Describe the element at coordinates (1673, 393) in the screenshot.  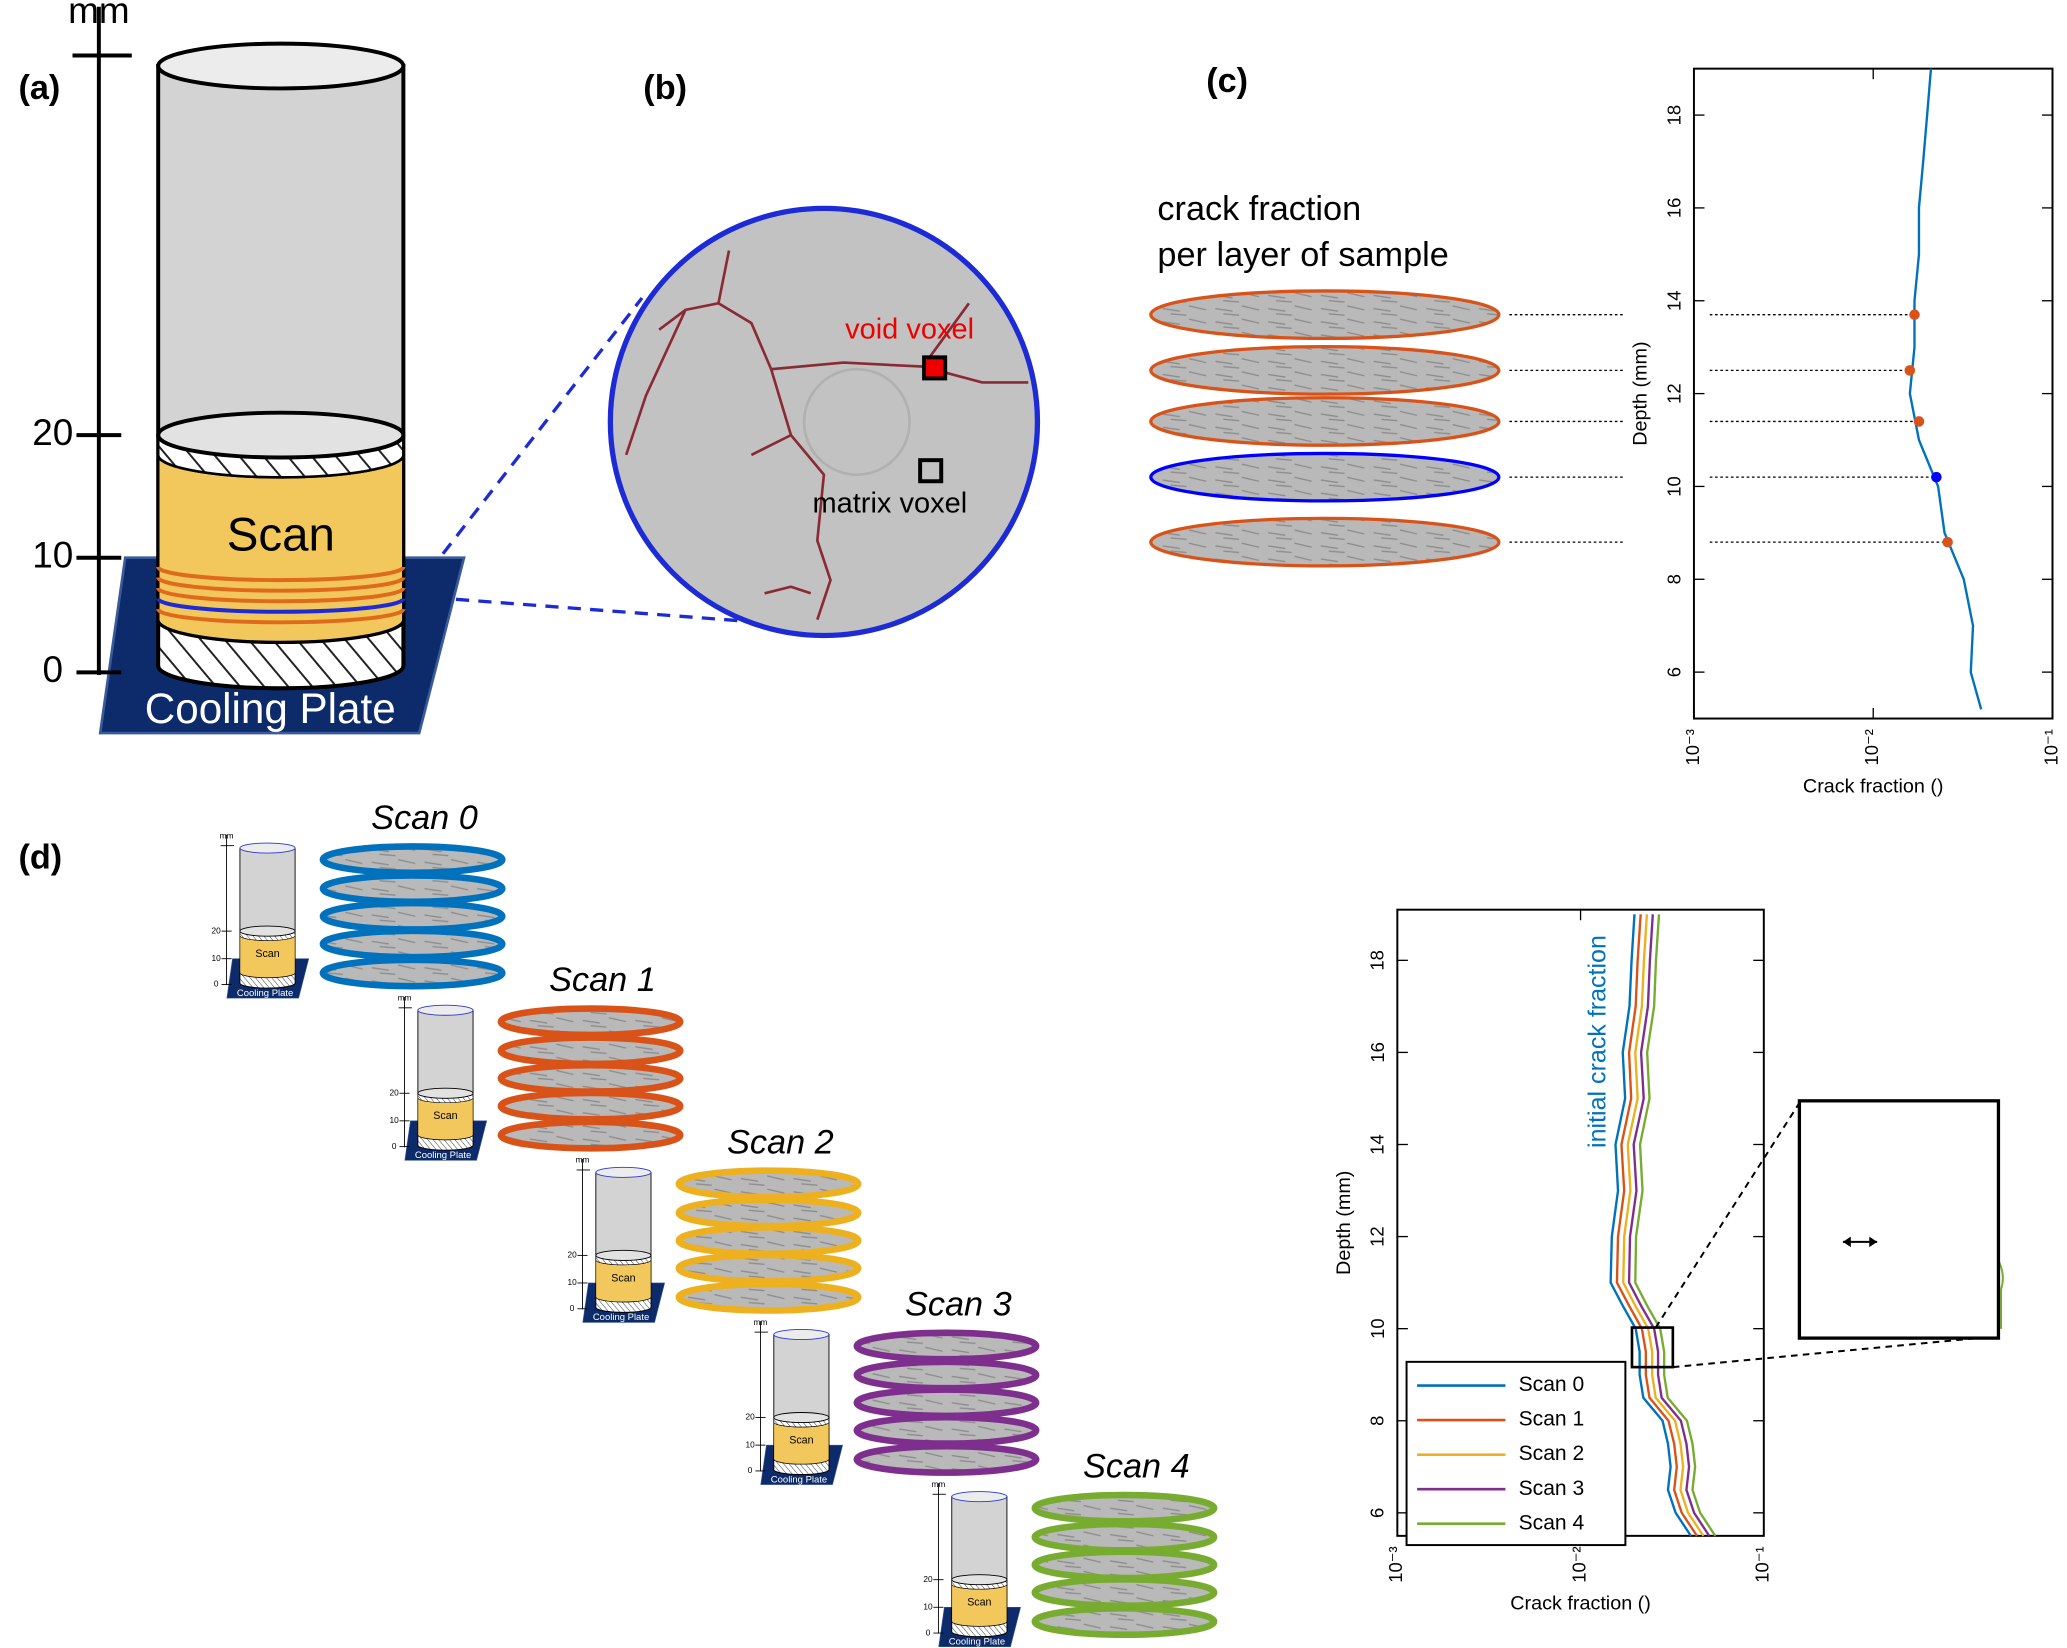
I see `y-tick-label: 12` at that location.